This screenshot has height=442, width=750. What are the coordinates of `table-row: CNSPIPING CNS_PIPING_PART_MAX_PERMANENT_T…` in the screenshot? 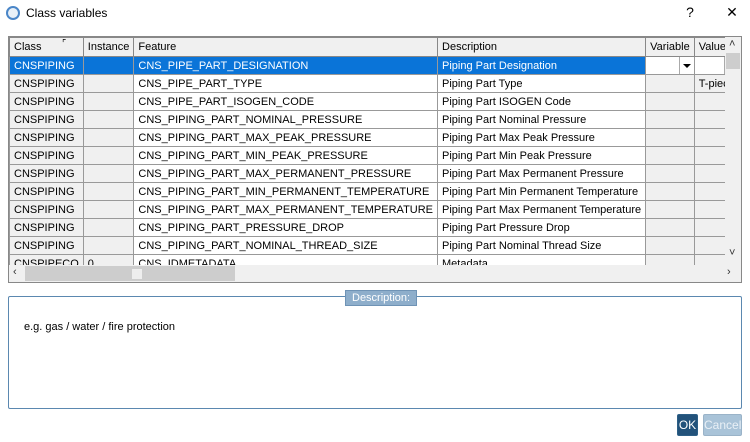 It's located at (367, 209).